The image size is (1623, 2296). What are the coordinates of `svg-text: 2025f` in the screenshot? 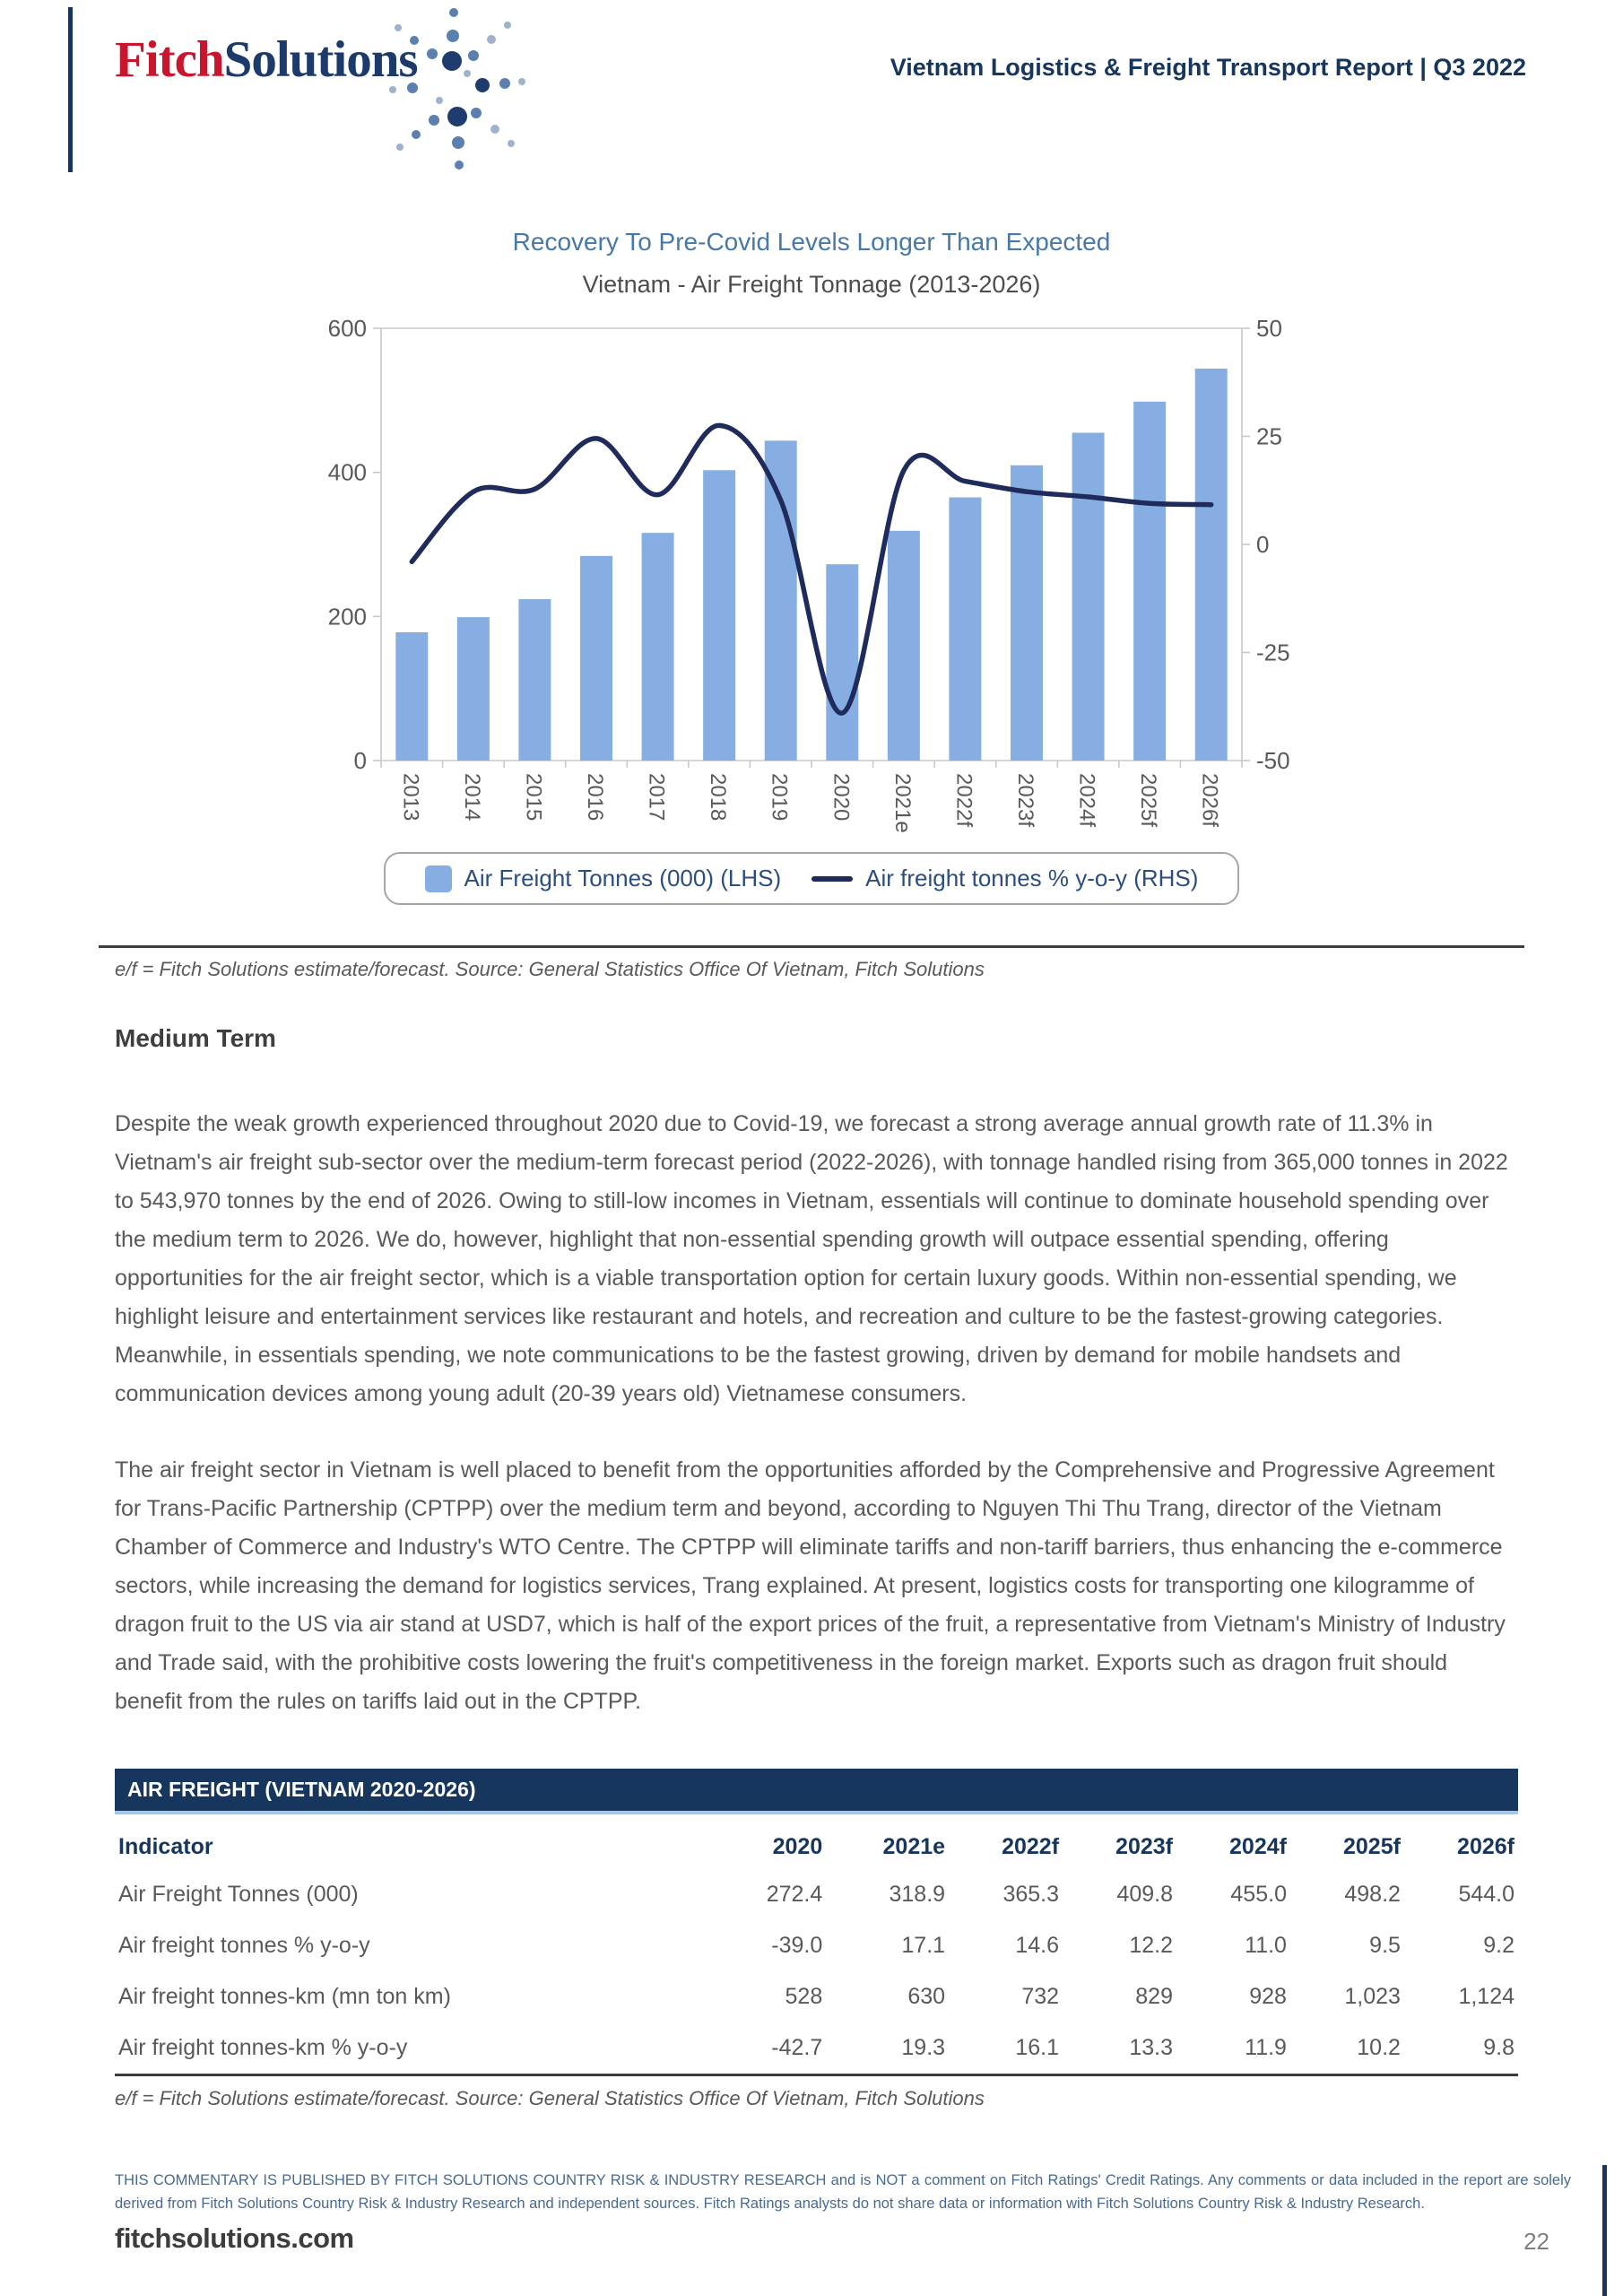 It's located at (1148, 800).